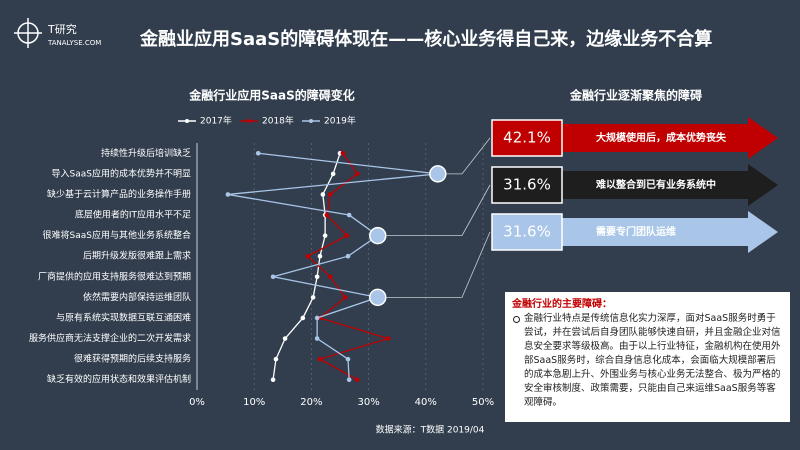 The width and height of the screenshot is (800, 450). Describe the element at coordinates (636, 231) in the screenshot. I see `item-text: 需要专门团队运维` at that location.